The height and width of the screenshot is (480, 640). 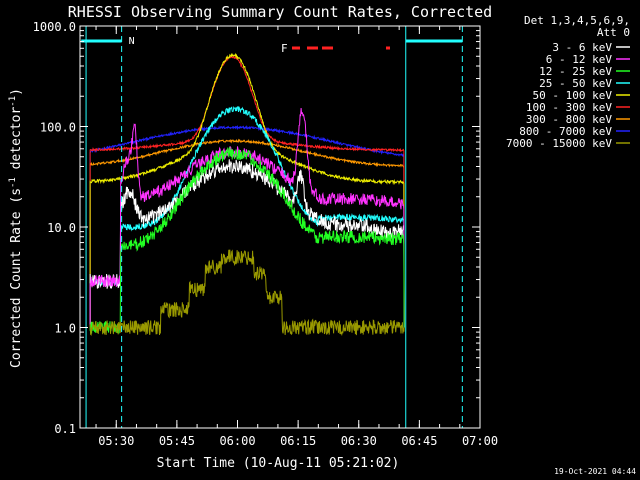 What do you see at coordinates (577, 20) in the screenshot?
I see `legend-detectors: Det 1,3,4,5,6,9,` at bounding box center [577, 20].